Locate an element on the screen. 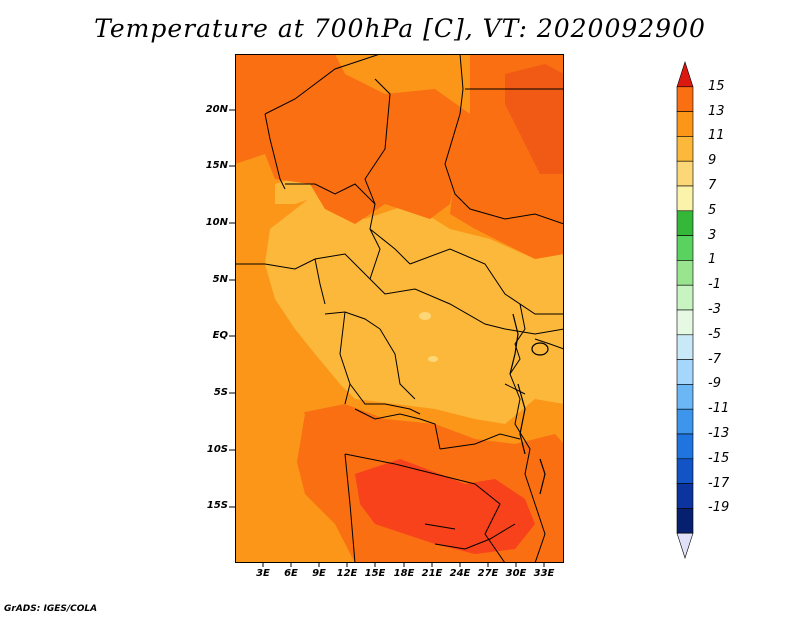 This screenshot has height=618, width=800. xtick-27e: 27E is located at coordinates (488, 573).